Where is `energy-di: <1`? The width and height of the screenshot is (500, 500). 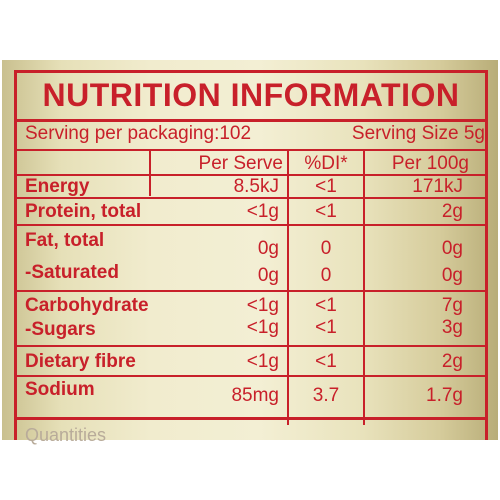 energy-di: <1 is located at coordinates (326, 186).